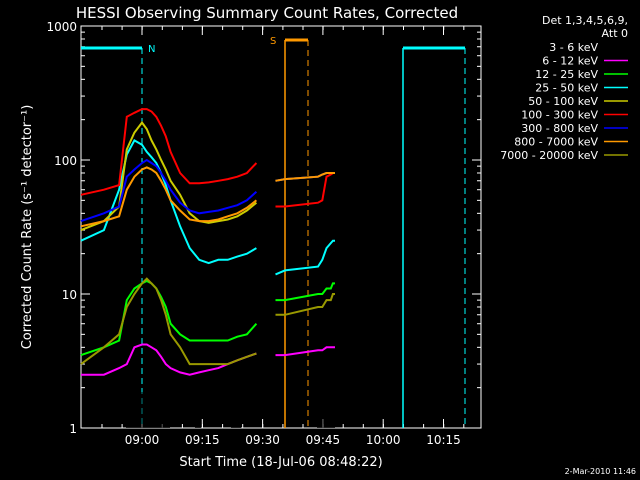  I want to click on legend-label: 25 - 50 keV, so click(566, 88).